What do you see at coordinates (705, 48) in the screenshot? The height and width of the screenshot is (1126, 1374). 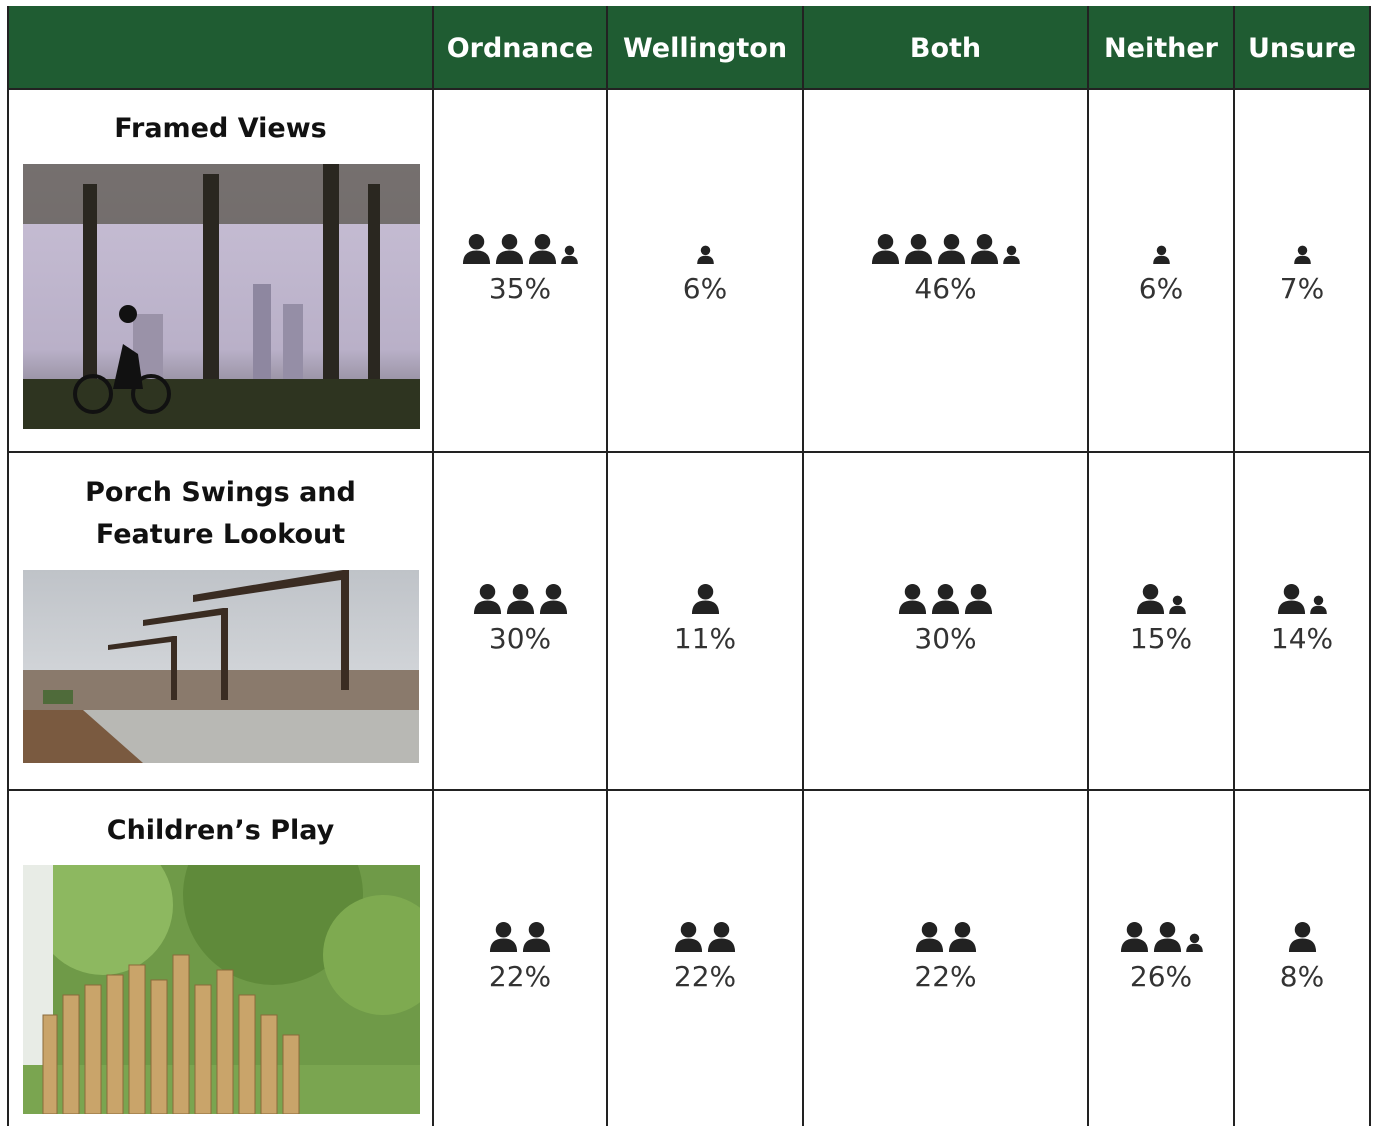 I see `column-header: Wellington` at bounding box center [705, 48].